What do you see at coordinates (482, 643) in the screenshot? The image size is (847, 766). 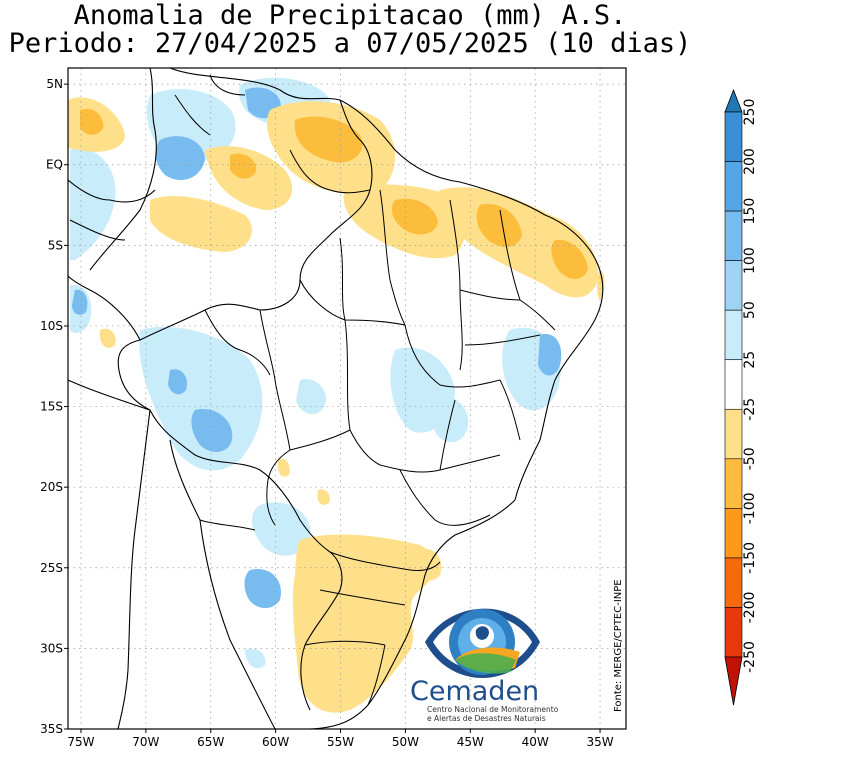 I see `eye-logo-icon` at bounding box center [482, 643].